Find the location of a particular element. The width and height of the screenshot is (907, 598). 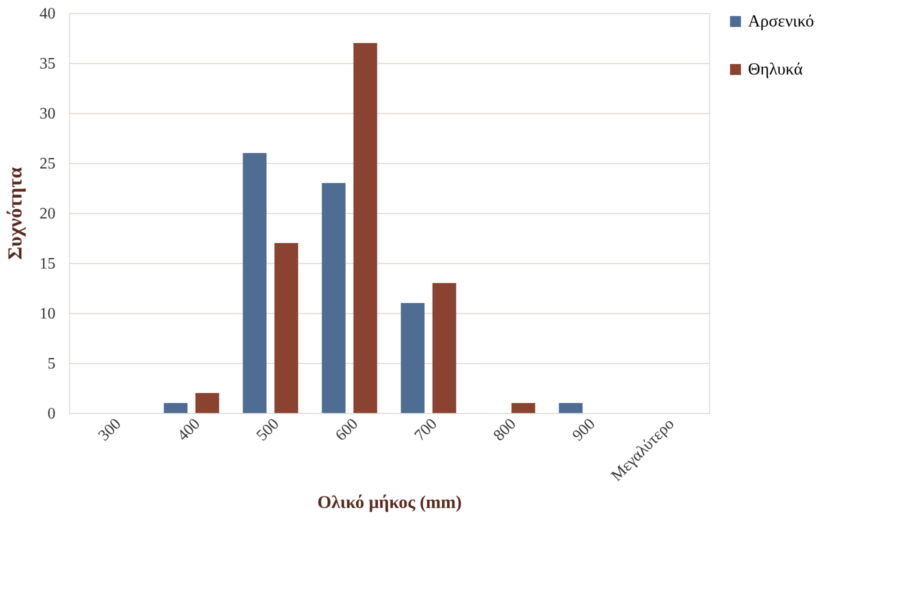

y-tick-label: 35 is located at coordinates (48, 64).